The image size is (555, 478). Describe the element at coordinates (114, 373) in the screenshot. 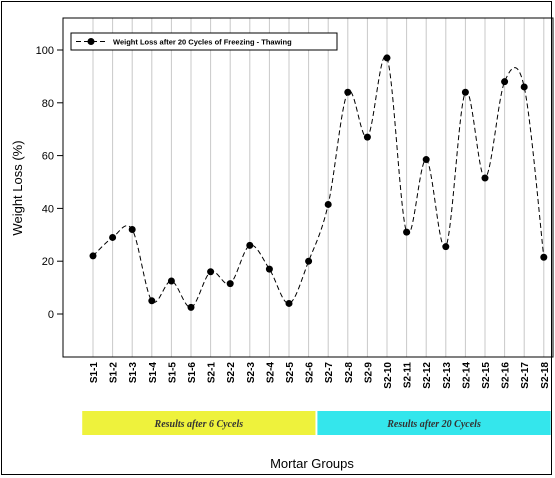

I see `x-tick-label: S1-2` at that location.